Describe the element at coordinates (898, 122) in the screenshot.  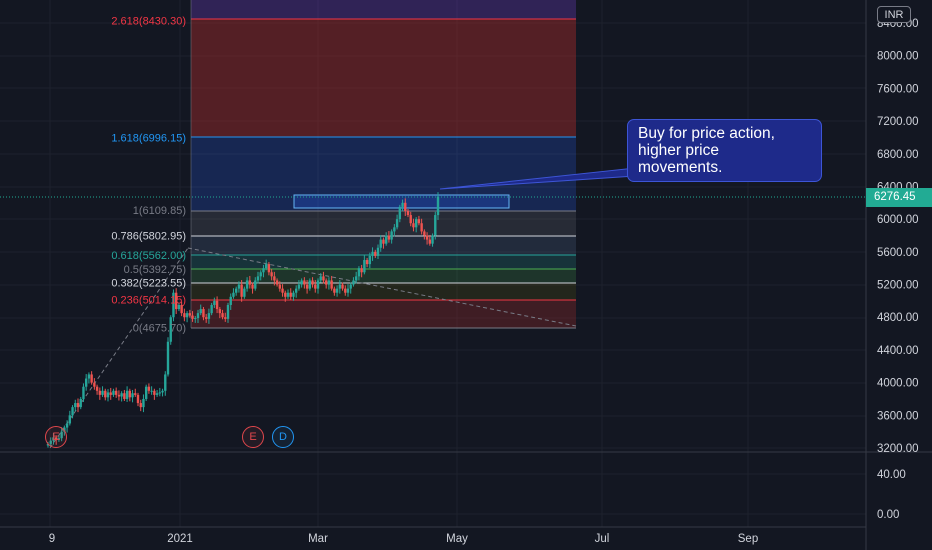
I see `price-tick-label: 7200.00` at that location.